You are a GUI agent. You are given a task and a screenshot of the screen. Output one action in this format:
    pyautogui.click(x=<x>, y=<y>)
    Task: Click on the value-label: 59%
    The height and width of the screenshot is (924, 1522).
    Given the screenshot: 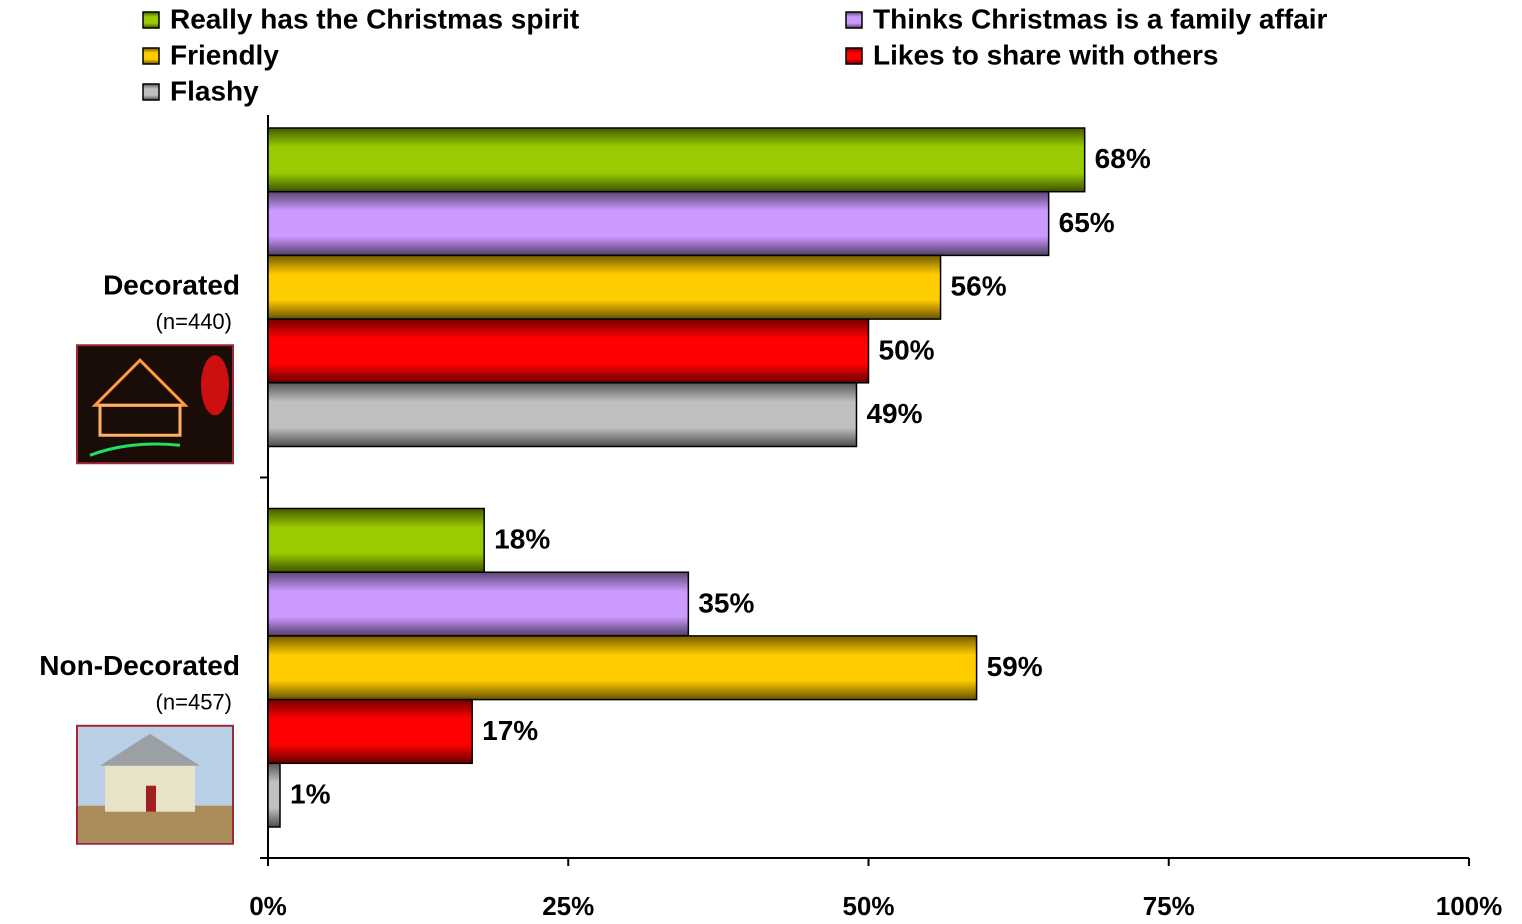 What is the action you would take?
    pyautogui.click(x=1015, y=666)
    